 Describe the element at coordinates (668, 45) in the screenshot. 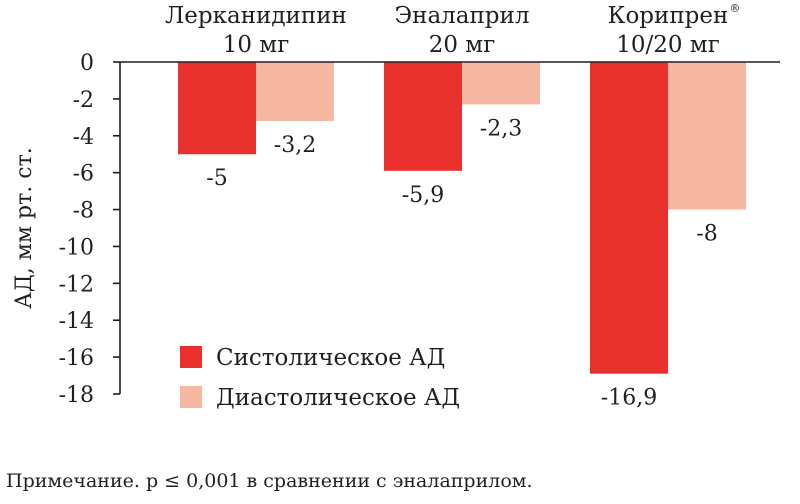

I see `group-sublabel-3: 10/20 мг` at that location.